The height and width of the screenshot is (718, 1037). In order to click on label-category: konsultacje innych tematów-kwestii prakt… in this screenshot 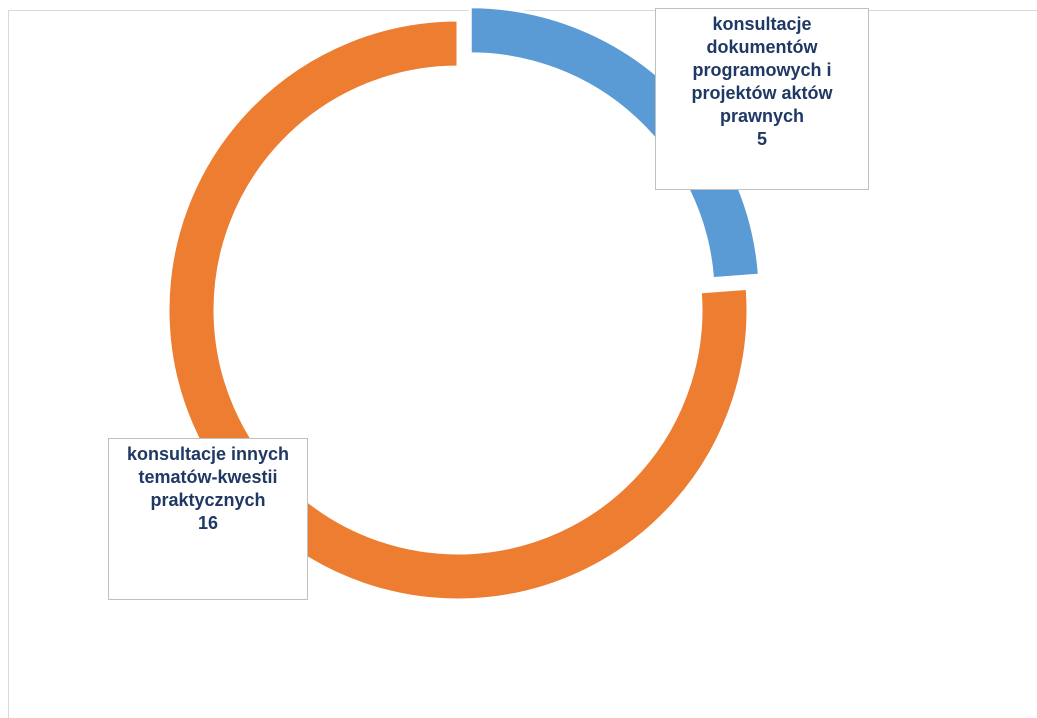, I will do `click(208, 477)`.